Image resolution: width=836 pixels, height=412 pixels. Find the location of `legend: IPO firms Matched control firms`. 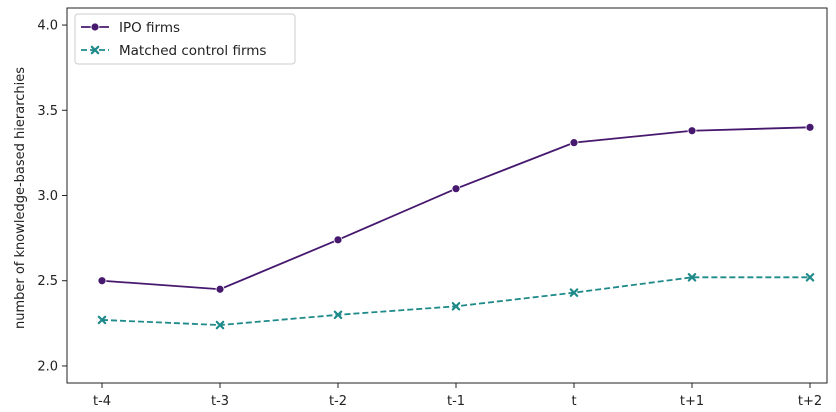

legend: IPO firms Matched control firms is located at coordinates (185, 39).